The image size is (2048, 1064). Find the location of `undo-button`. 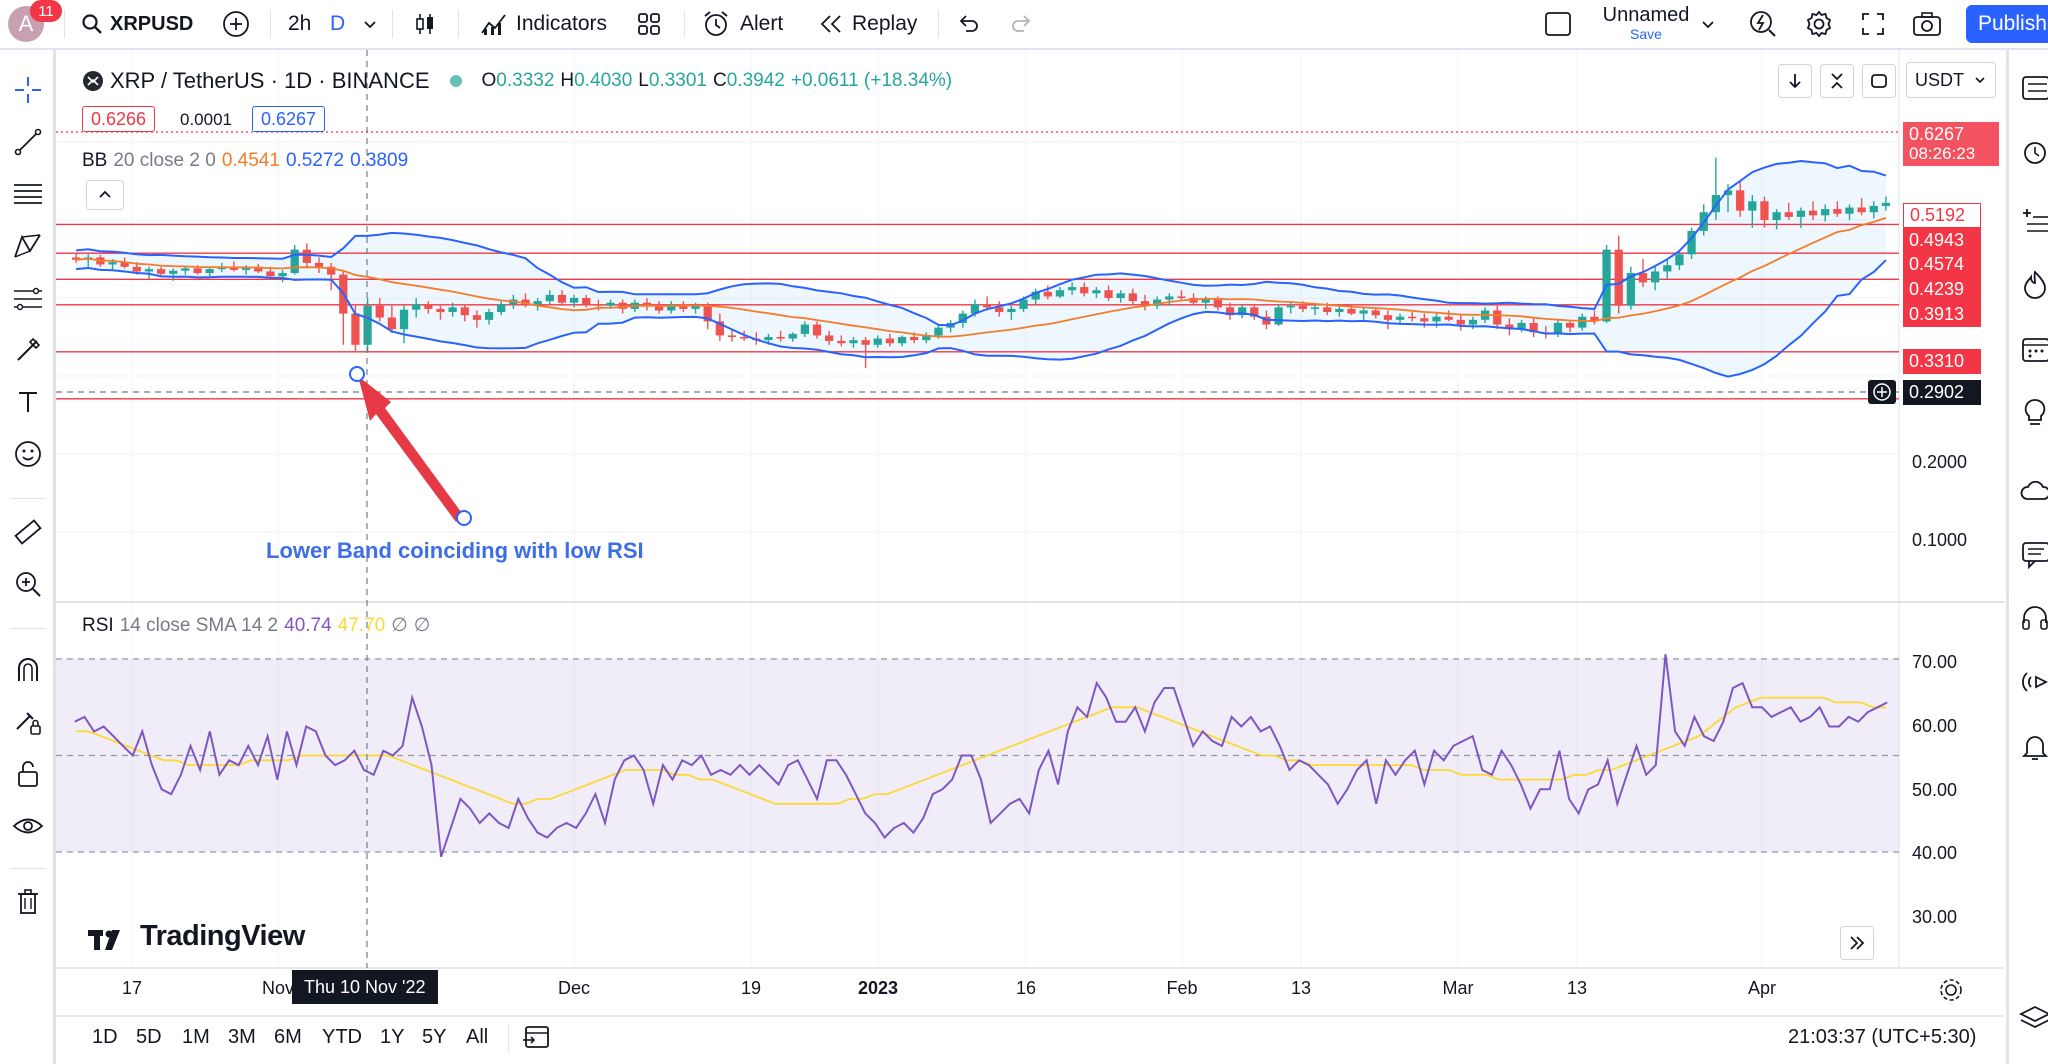

undo-button is located at coordinates (968, 24).